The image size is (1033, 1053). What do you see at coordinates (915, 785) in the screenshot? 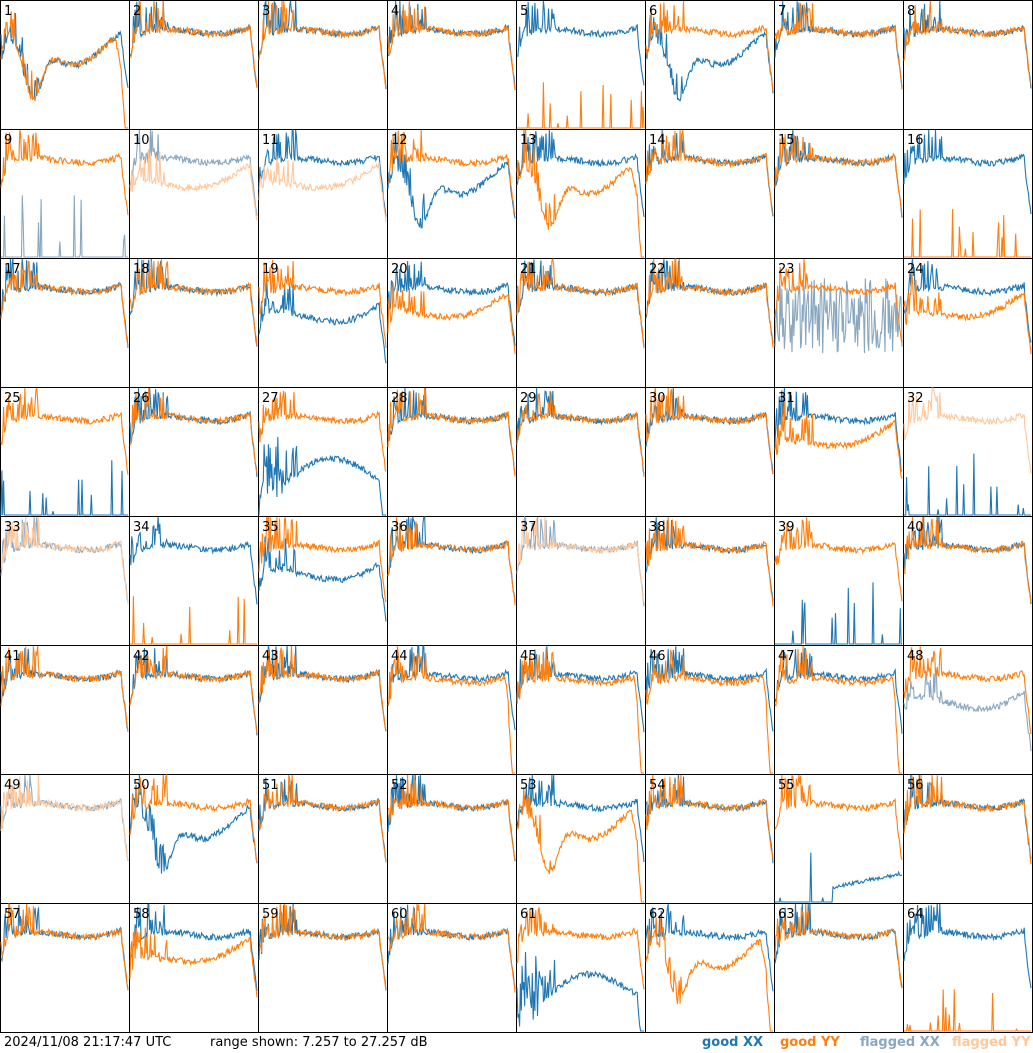
I see `panel-label: 56` at bounding box center [915, 785].